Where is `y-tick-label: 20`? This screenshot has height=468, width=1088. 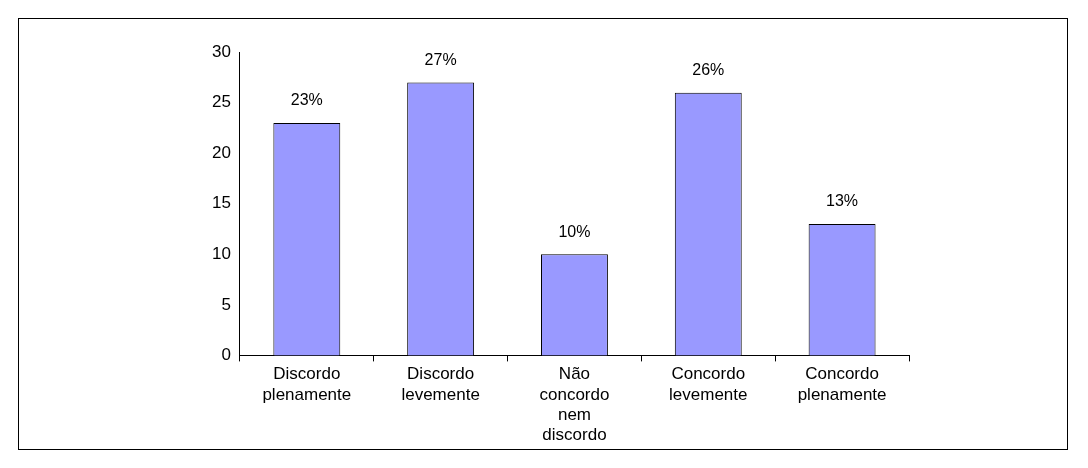
y-tick-label: 20 is located at coordinates (221, 152).